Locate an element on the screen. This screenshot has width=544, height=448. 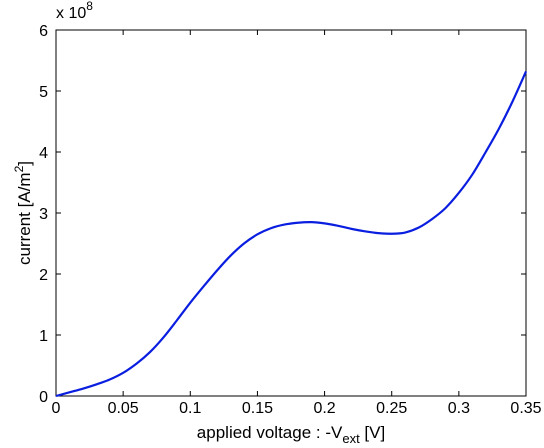
x-axis-label: applied voltage : -Vext [V] is located at coordinates (291, 434).